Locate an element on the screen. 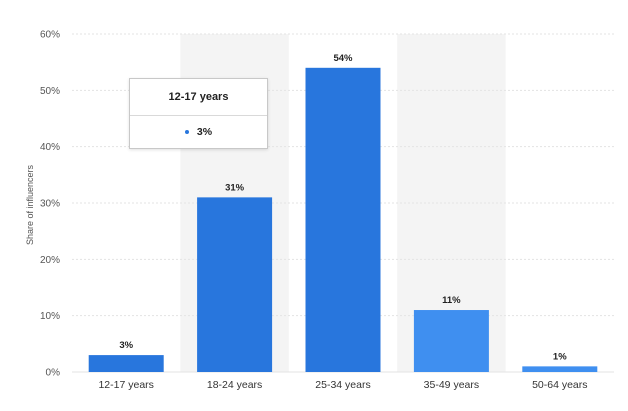 The image size is (628, 411). x-tick-label: 12-17 years is located at coordinates (125, 385).